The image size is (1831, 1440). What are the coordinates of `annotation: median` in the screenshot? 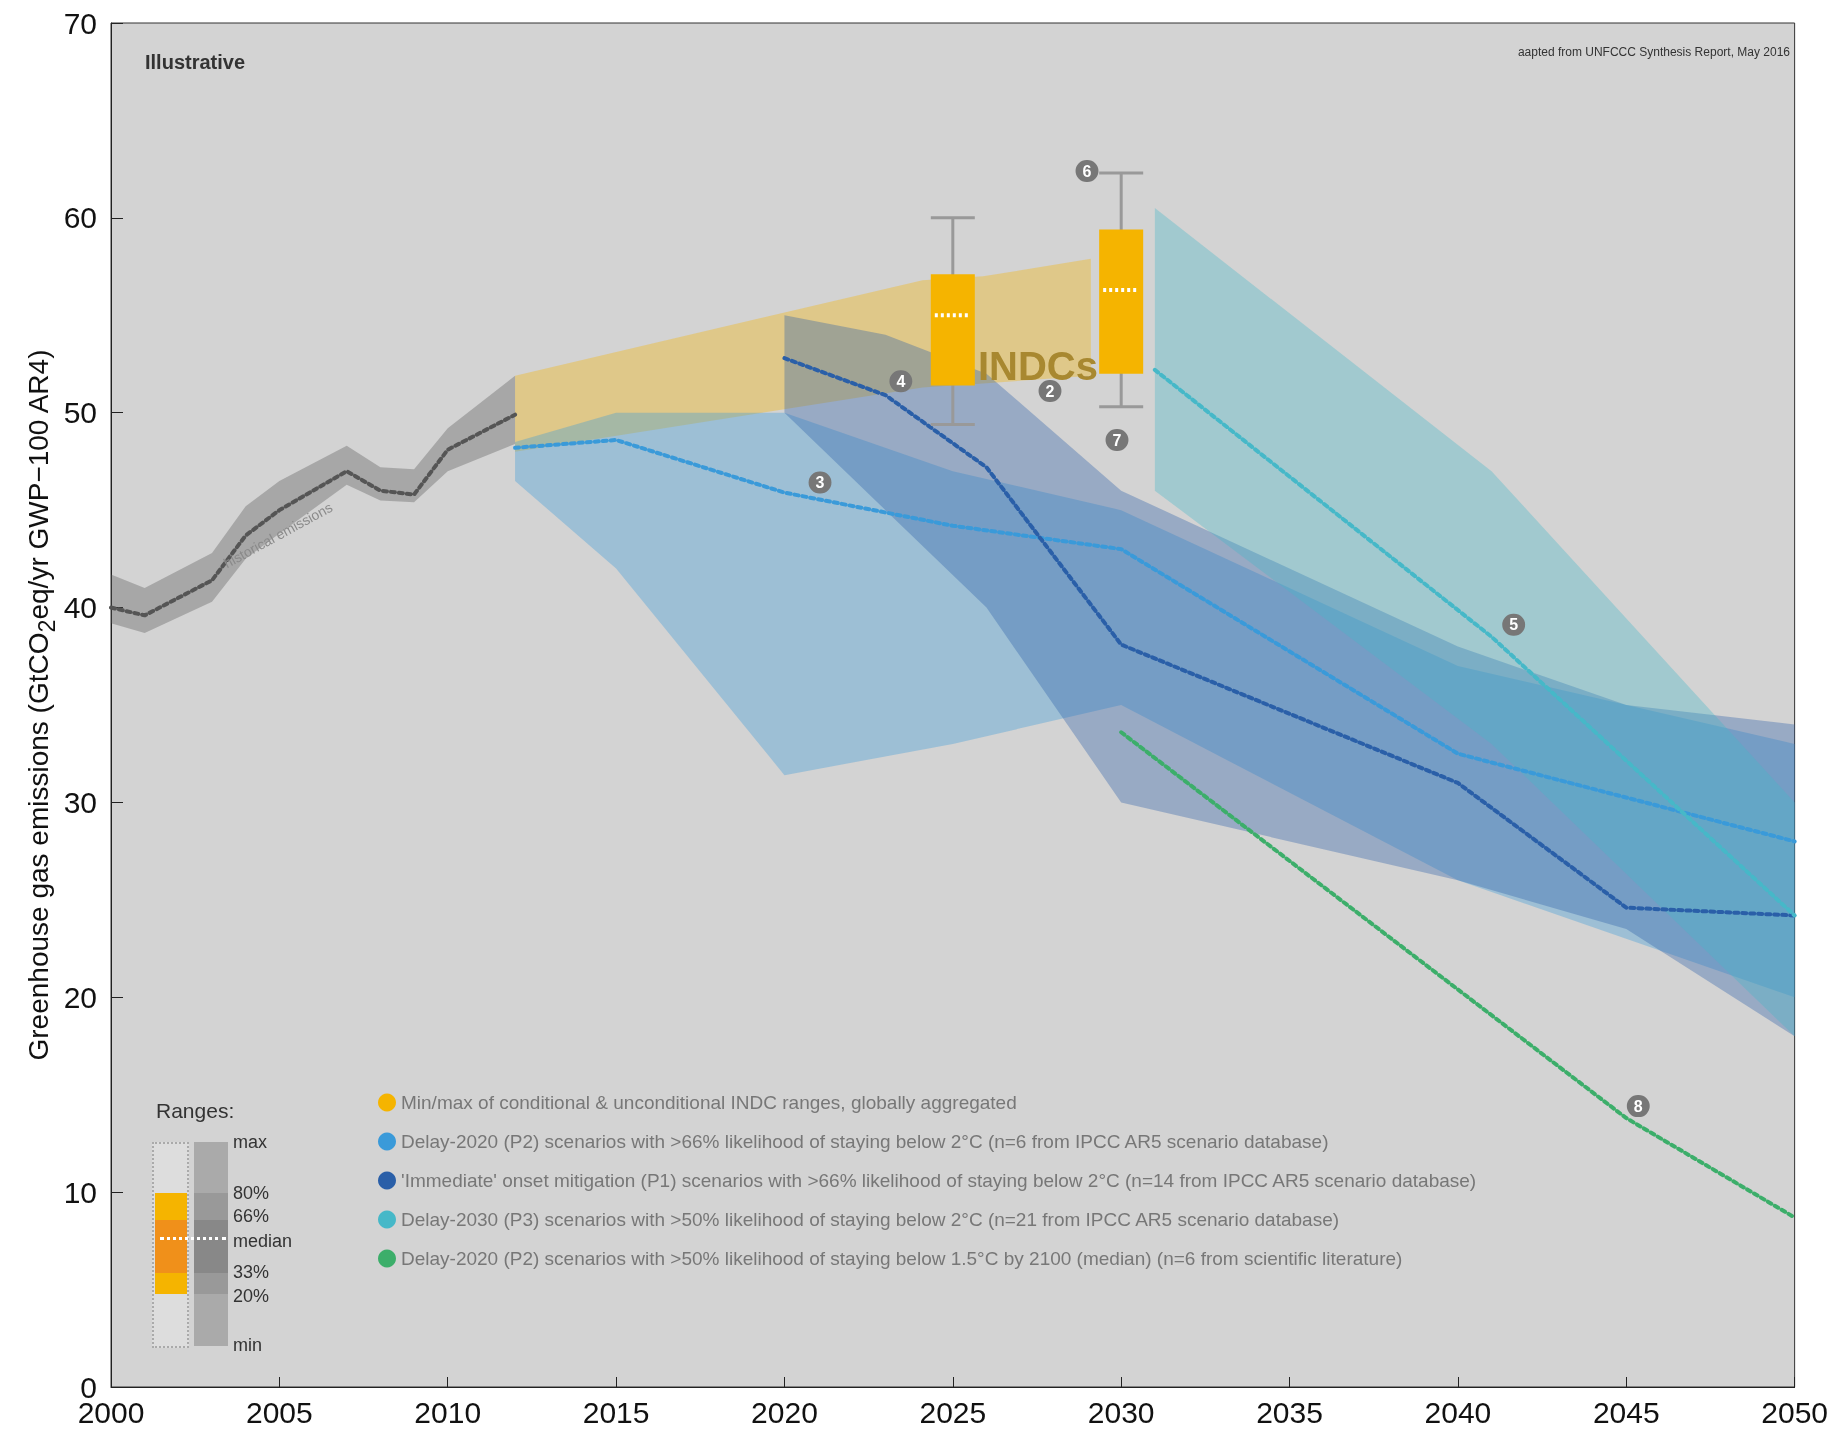 It's located at (263, 1241).